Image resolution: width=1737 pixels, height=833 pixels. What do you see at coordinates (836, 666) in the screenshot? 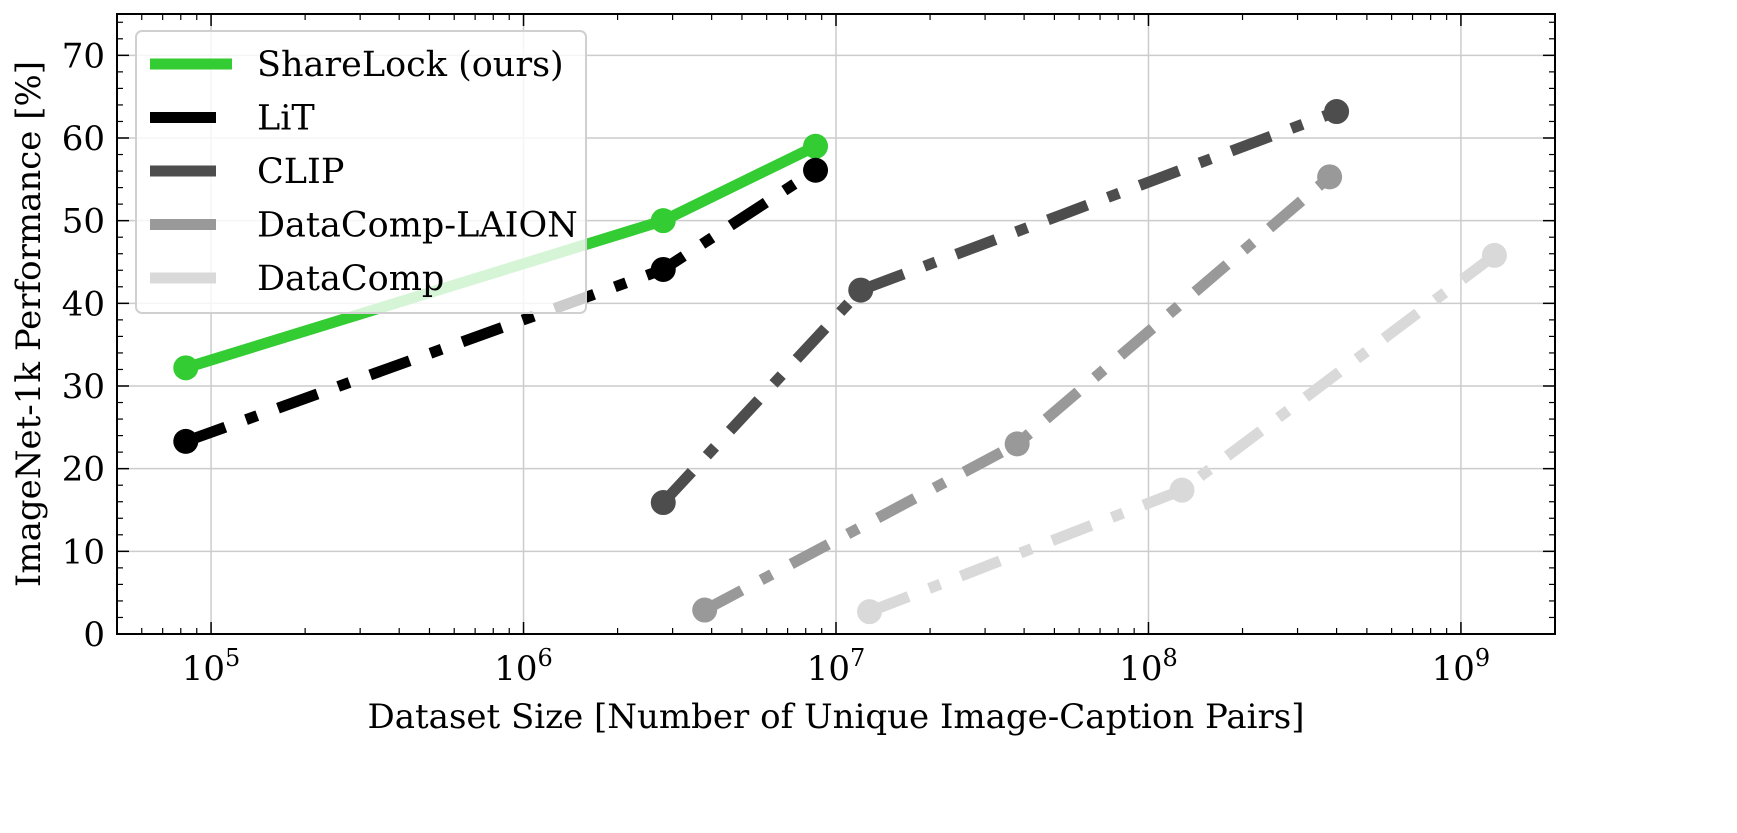
I see `x-tick-label: 10⁷` at bounding box center [836, 666].